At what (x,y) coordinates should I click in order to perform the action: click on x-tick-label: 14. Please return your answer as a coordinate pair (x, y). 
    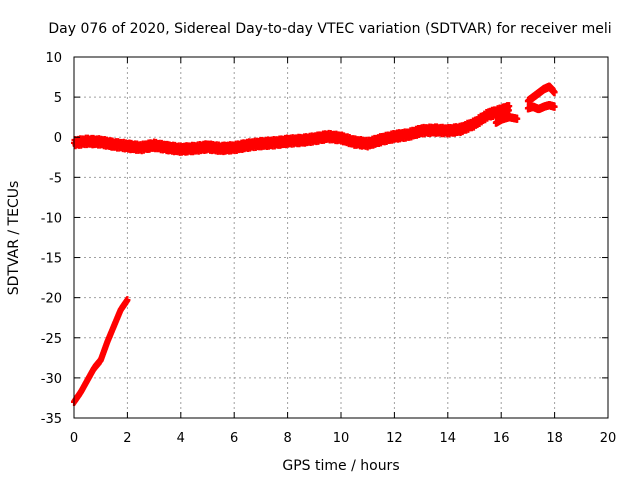
    Looking at the image, I should click on (448, 438).